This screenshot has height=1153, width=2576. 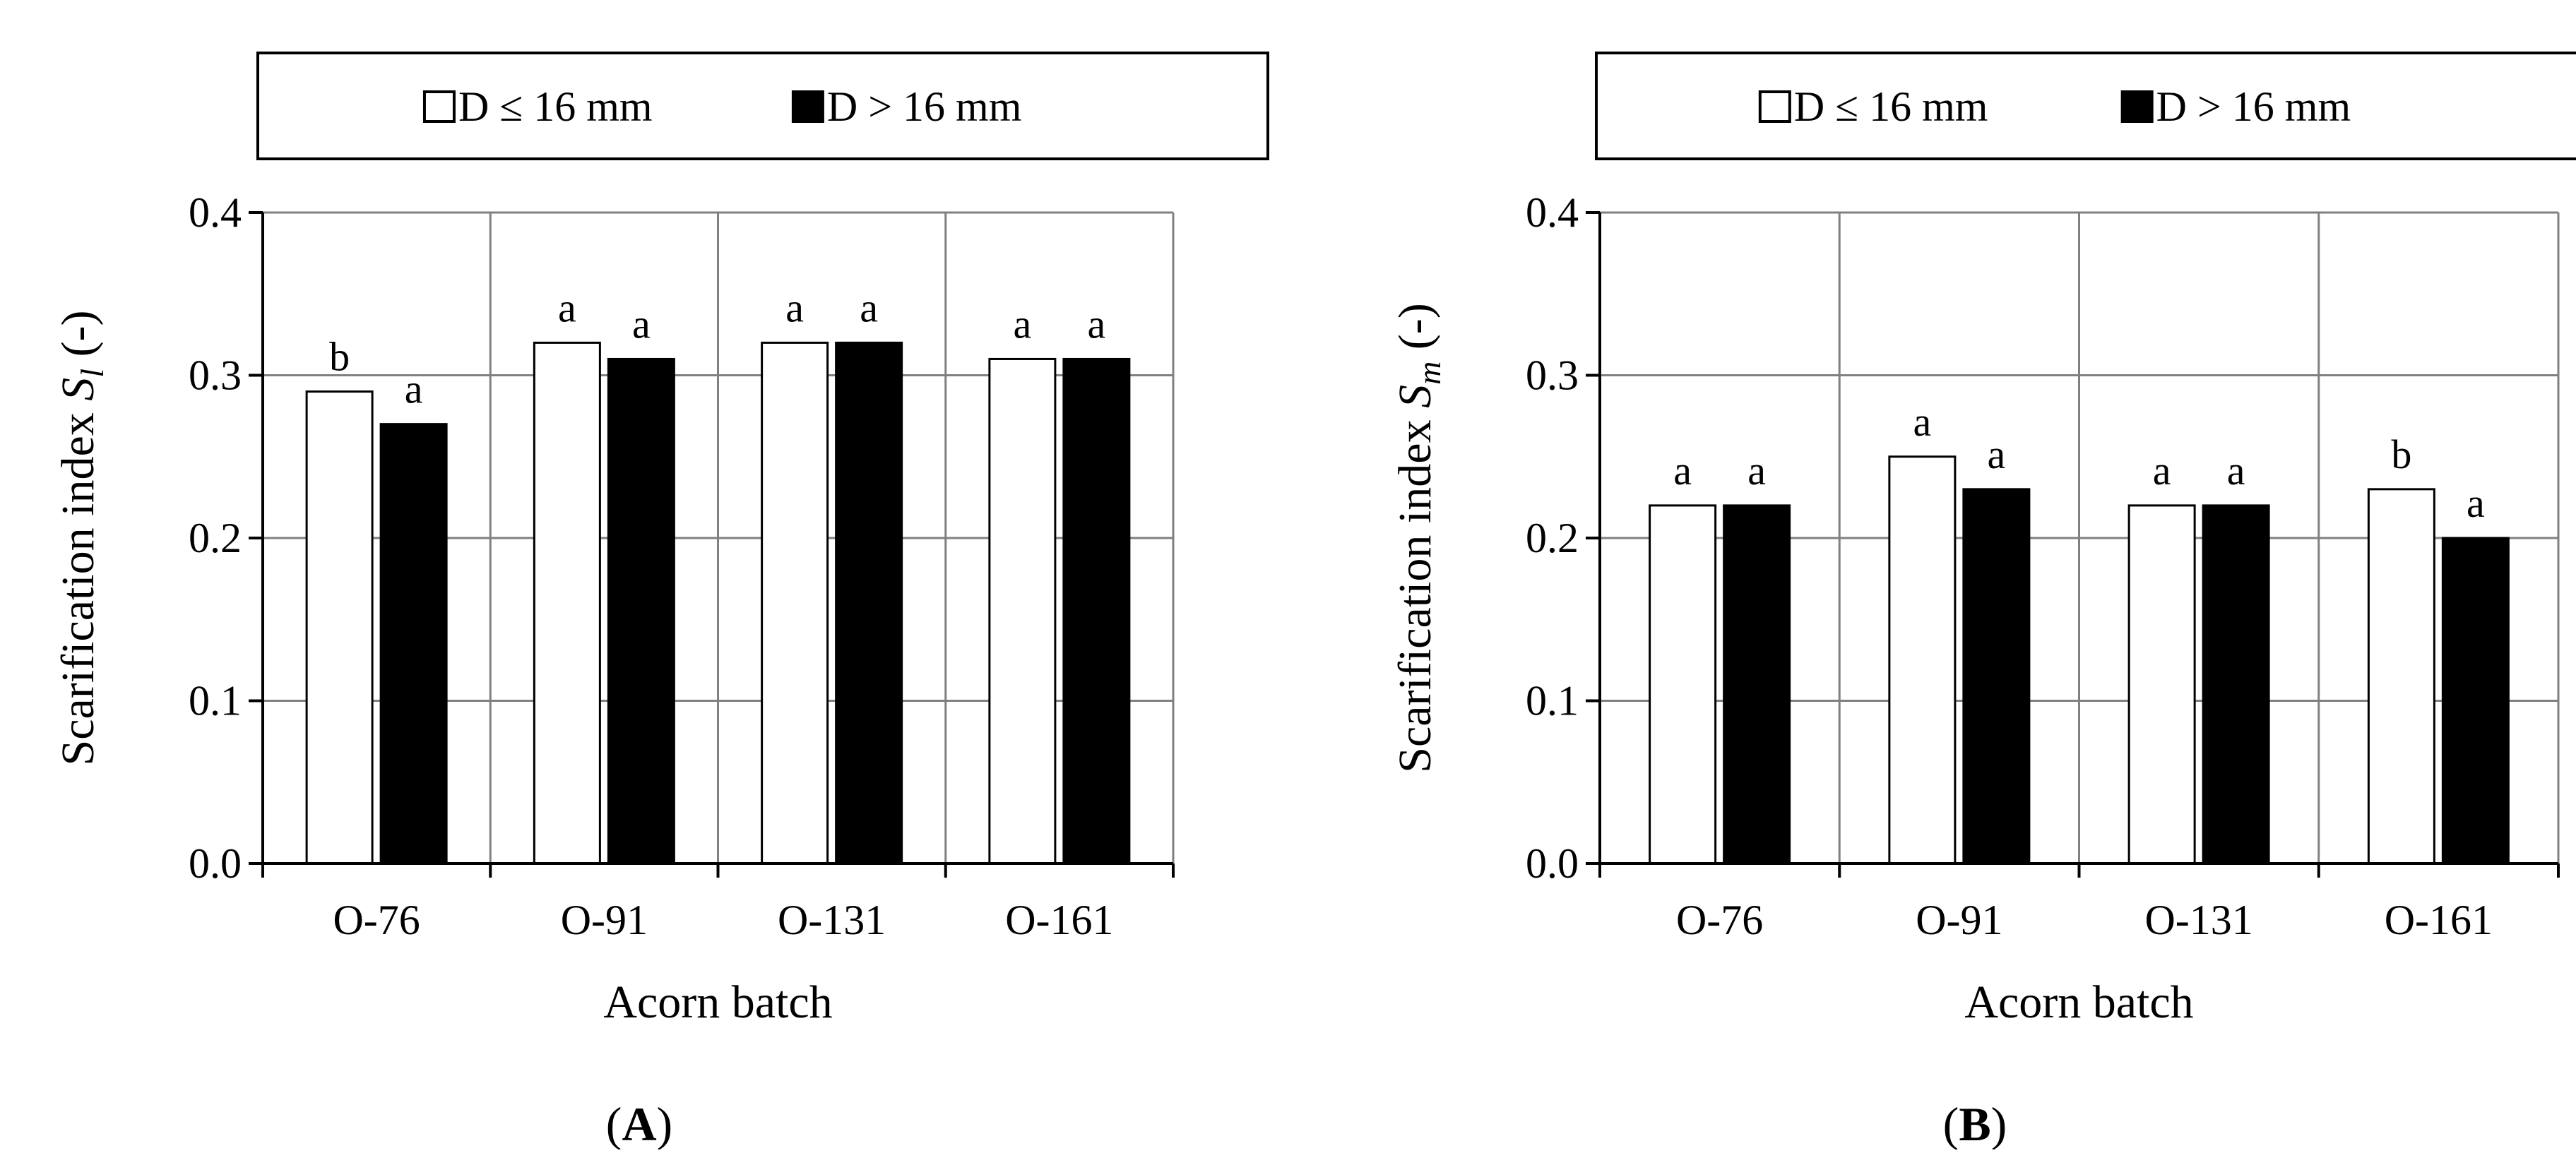 I want to click on panel-caption: (A), so click(x=639, y=1123).